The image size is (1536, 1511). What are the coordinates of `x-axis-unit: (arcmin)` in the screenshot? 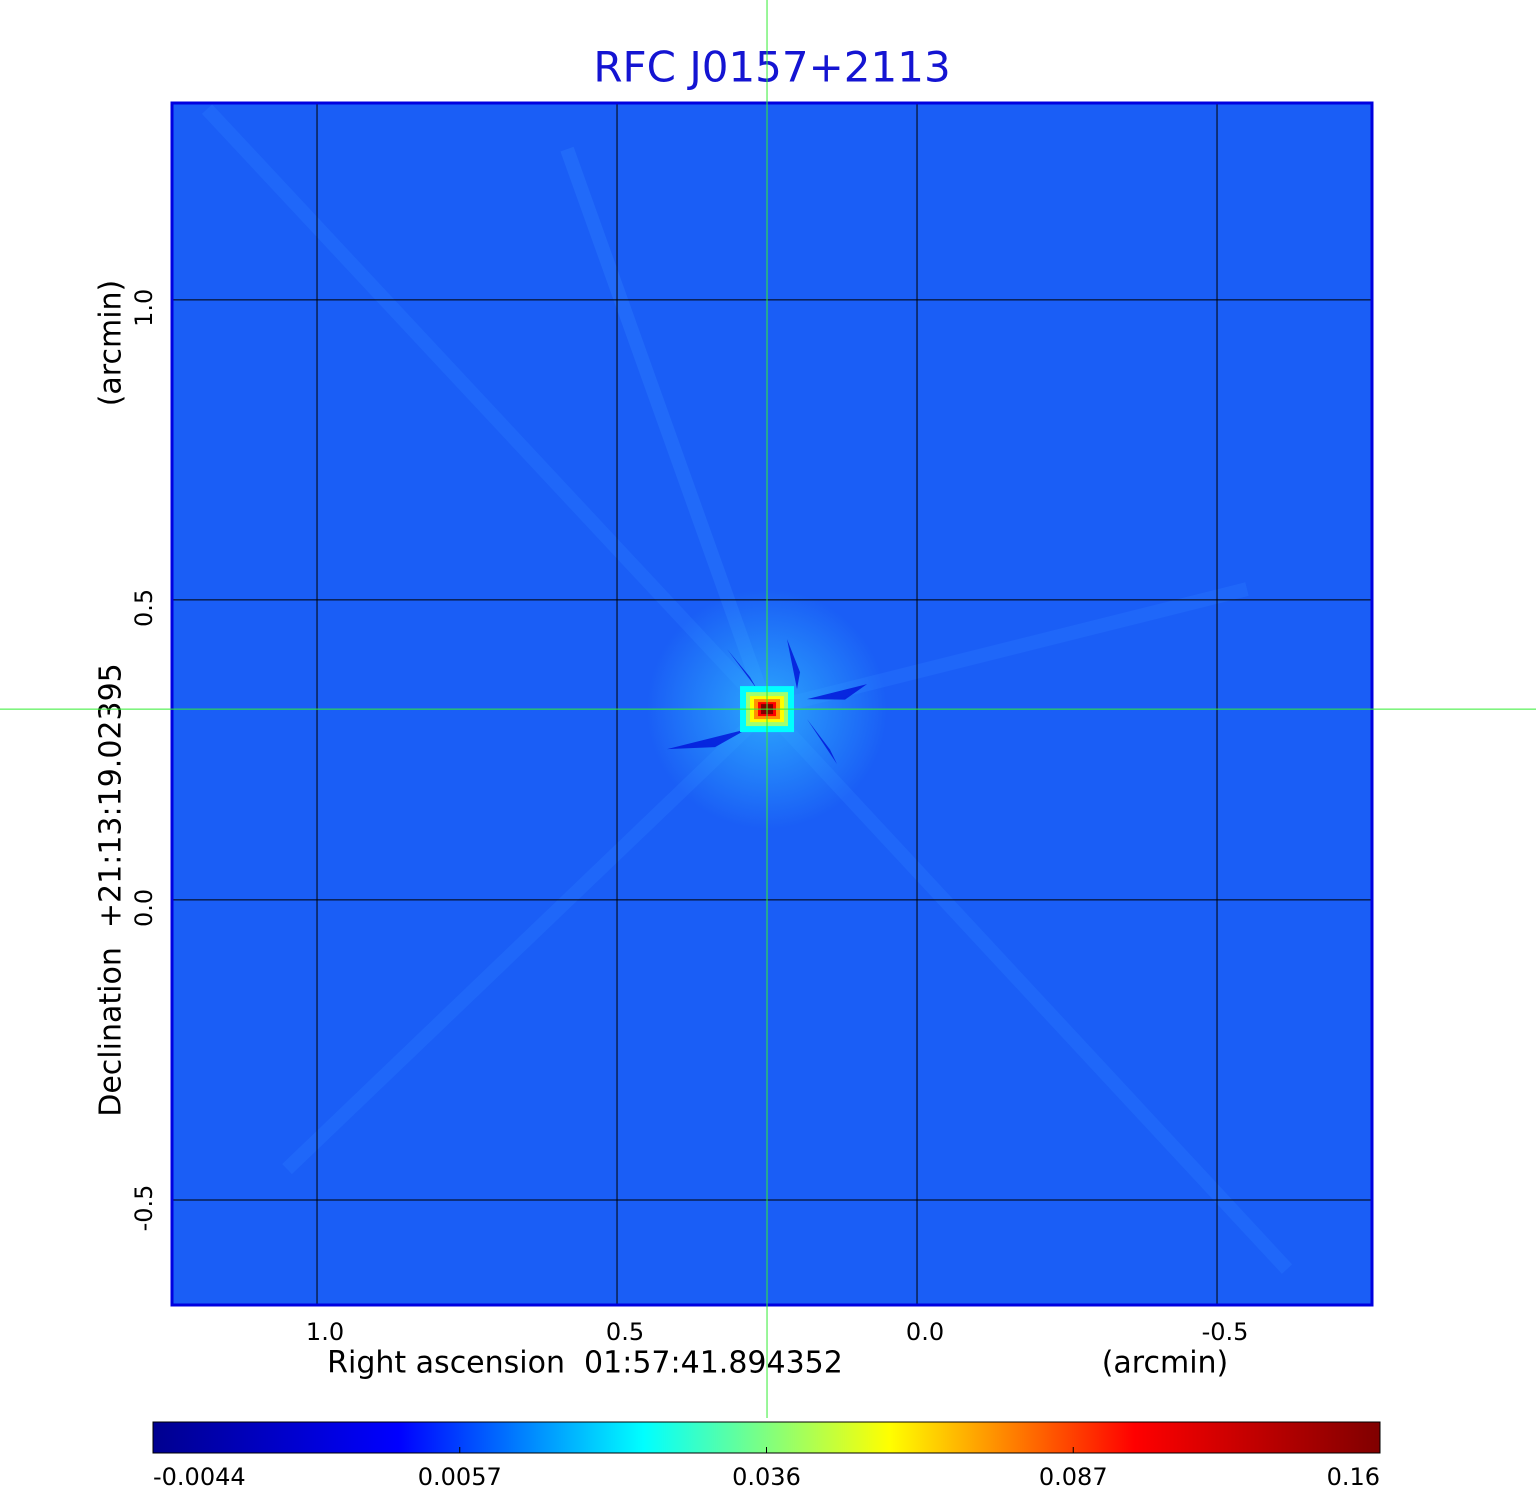 It's located at (1165, 1363).